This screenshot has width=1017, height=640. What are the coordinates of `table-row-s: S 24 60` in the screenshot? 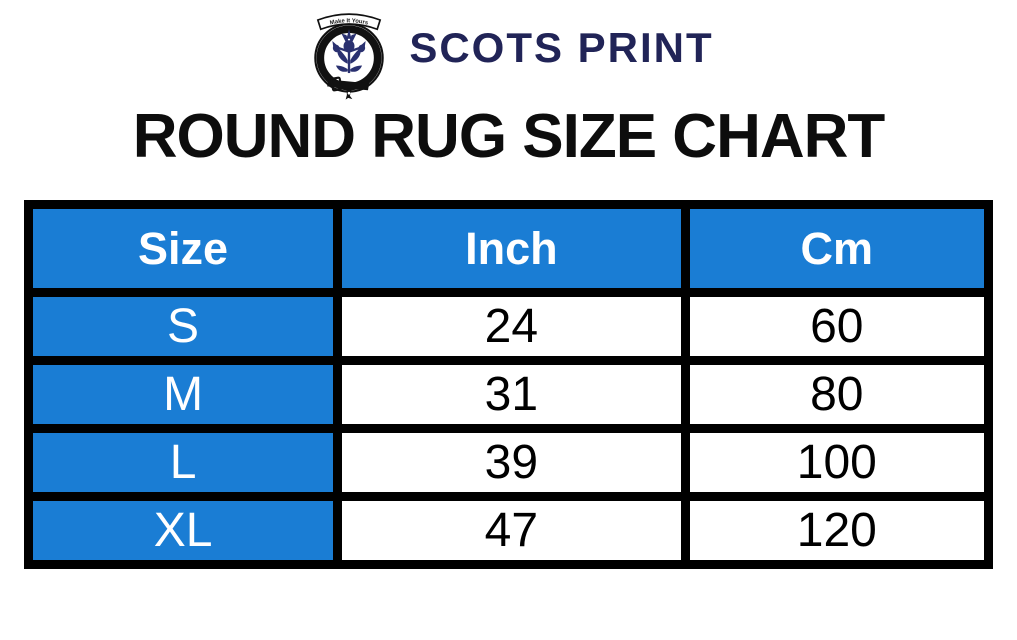 It's located at (508, 326).